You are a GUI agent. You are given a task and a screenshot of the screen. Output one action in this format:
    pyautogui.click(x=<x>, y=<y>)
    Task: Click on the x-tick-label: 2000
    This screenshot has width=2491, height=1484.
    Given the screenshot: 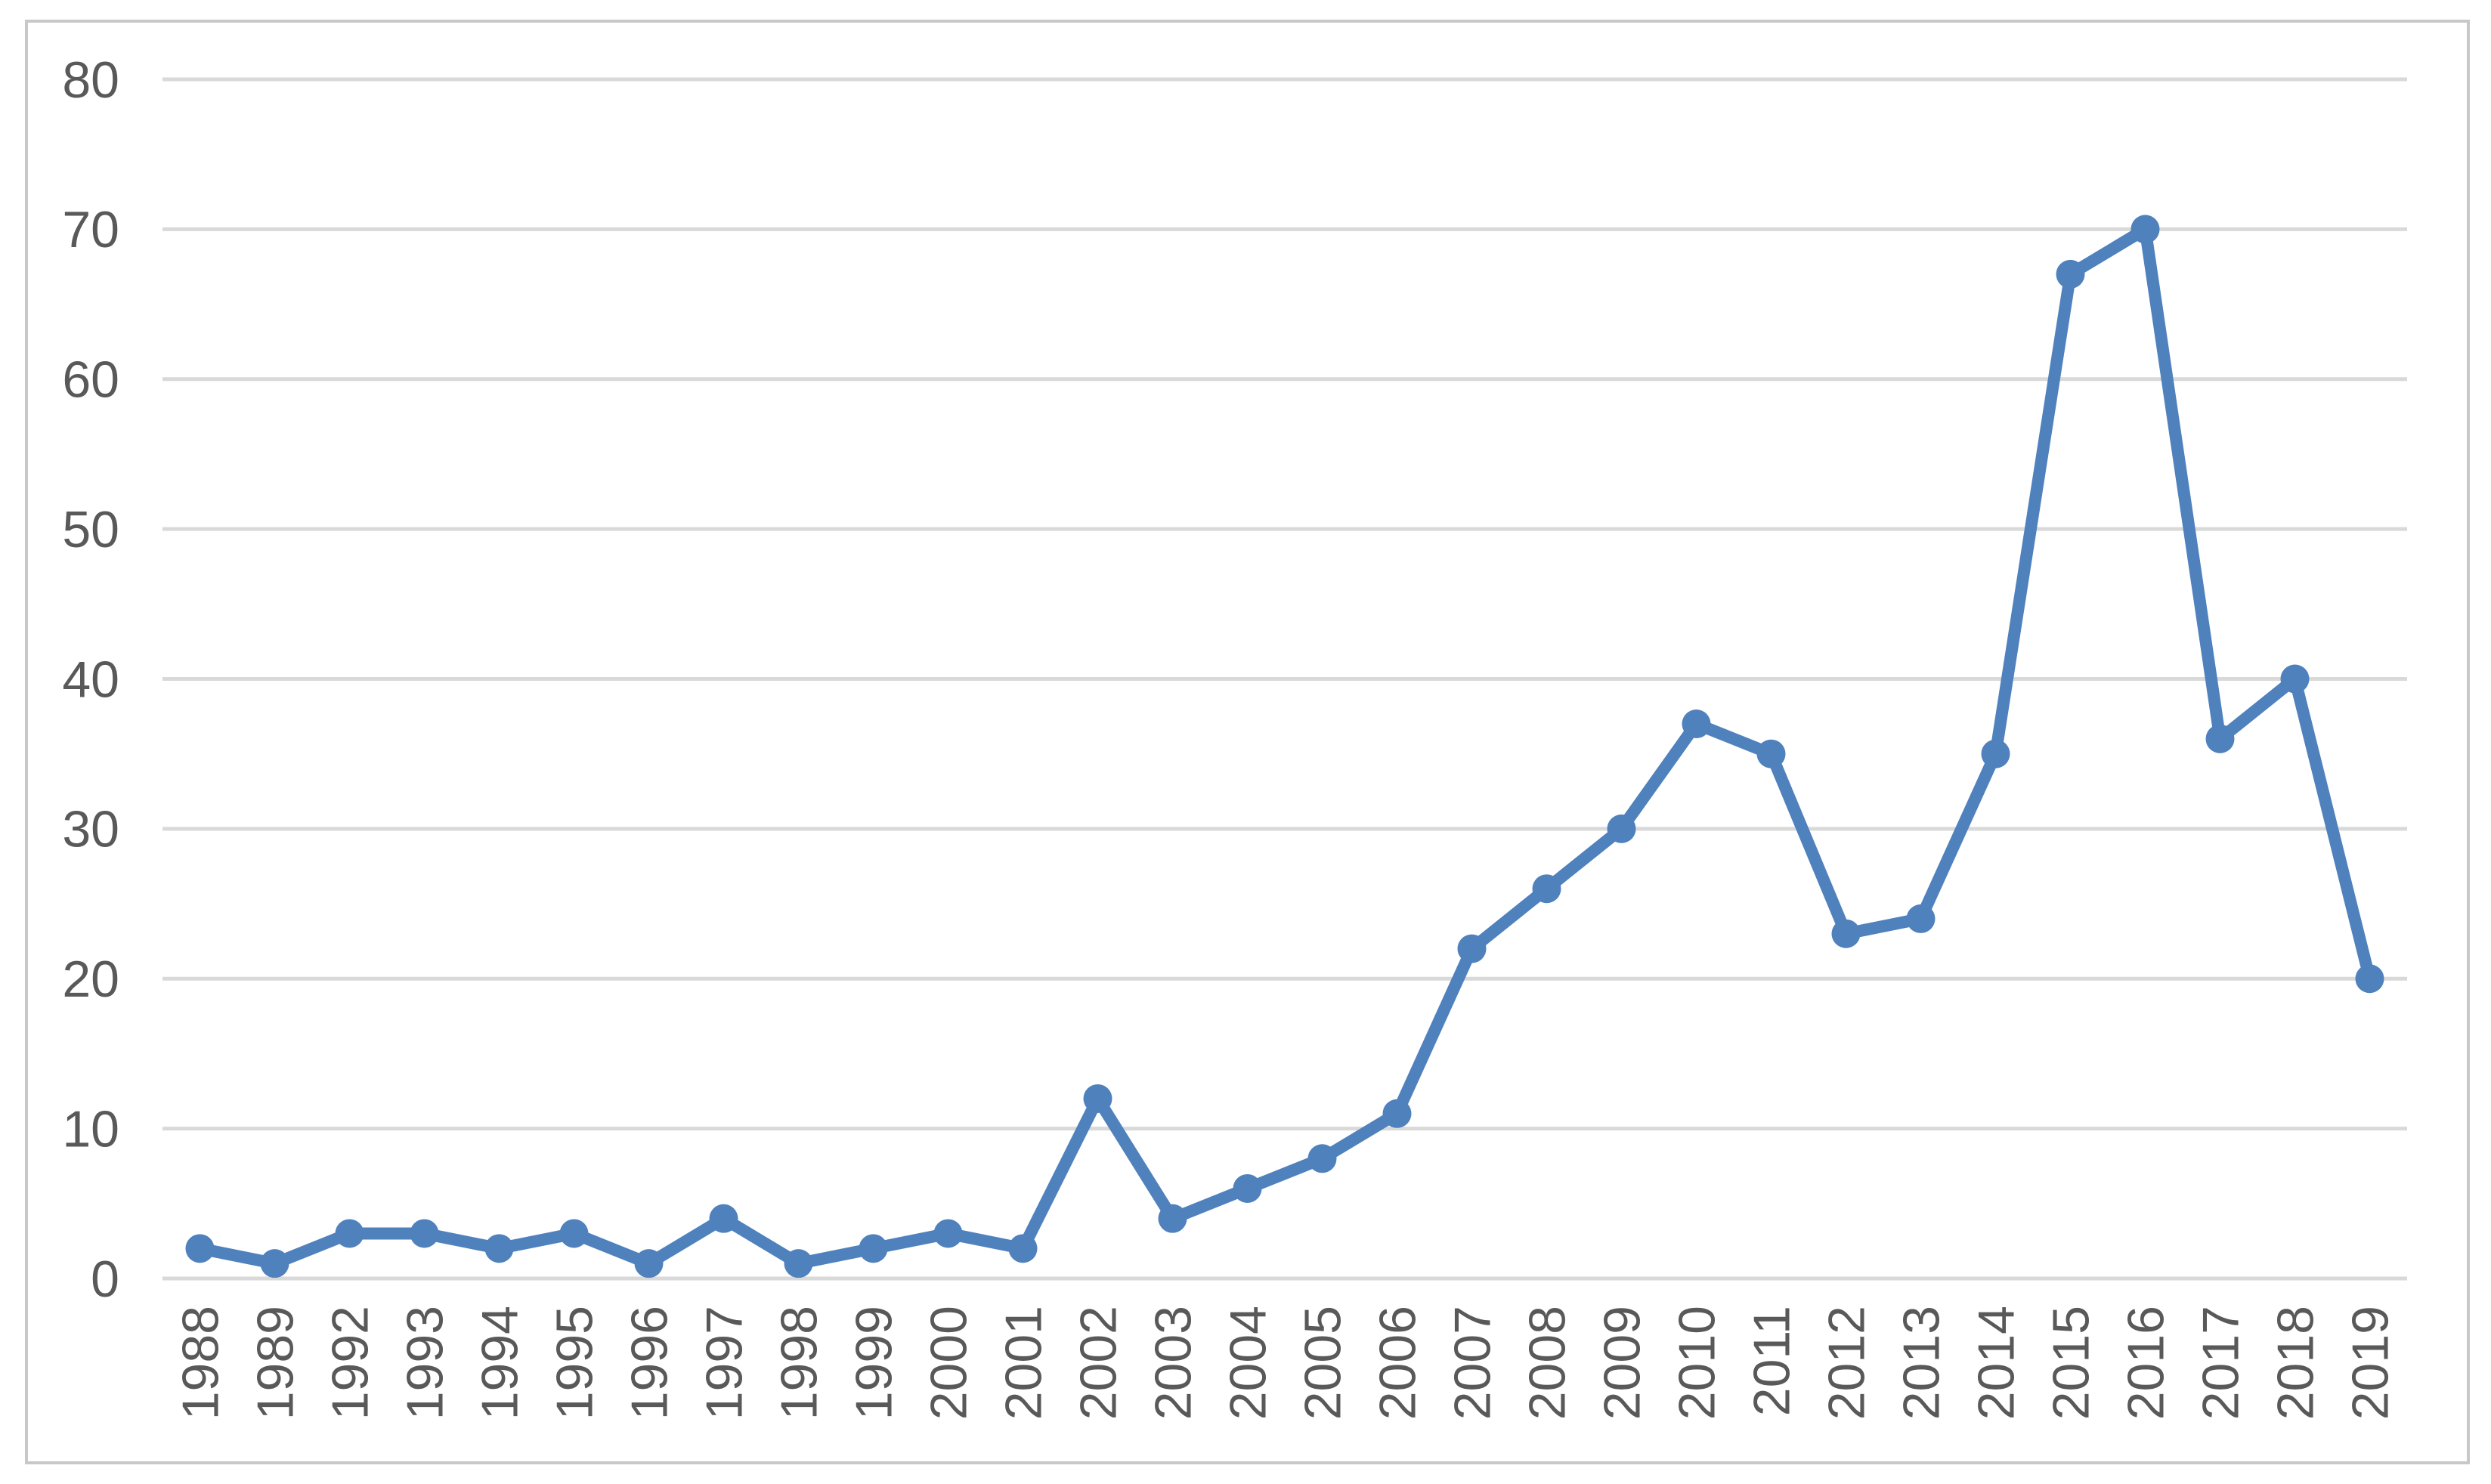 What is the action you would take?
    pyautogui.click(x=948, y=1363)
    